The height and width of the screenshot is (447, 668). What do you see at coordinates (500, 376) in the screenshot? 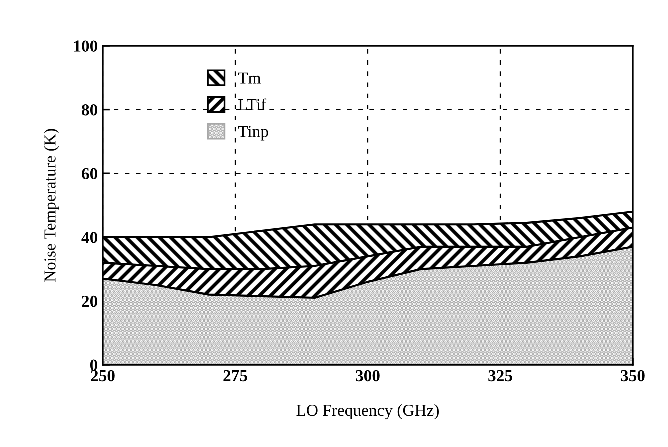
I see `x-tick-label: 325` at bounding box center [500, 376].